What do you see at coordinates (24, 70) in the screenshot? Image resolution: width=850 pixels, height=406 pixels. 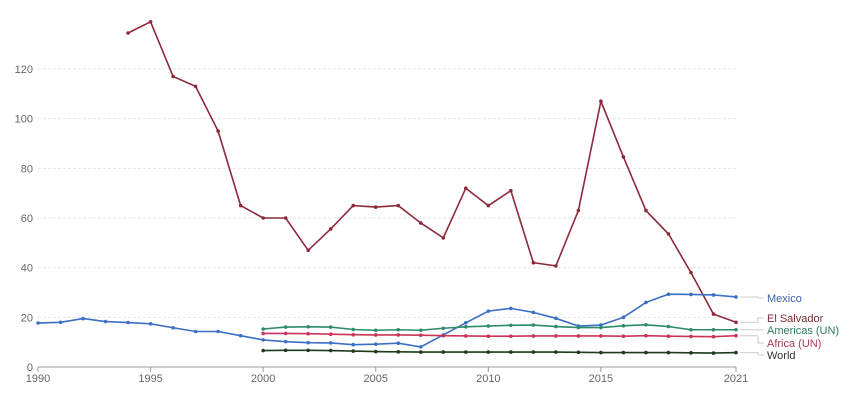 I see `y-tick-label: 120` at bounding box center [24, 70].